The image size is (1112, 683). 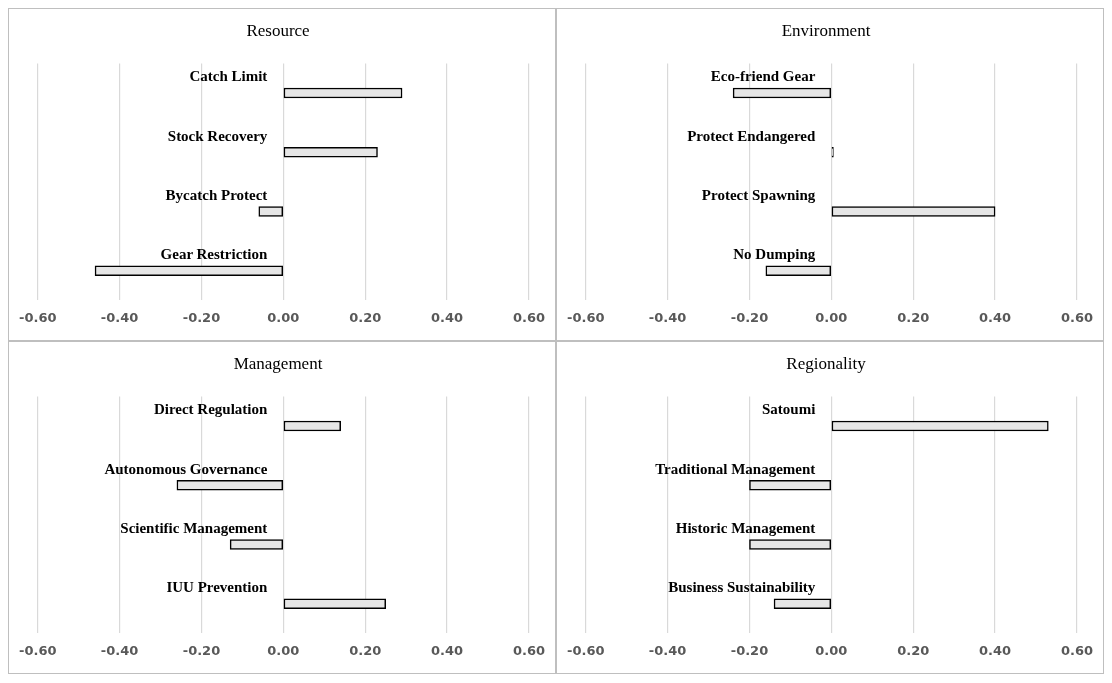 What do you see at coordinates (826, 363) in the screenshot?
I see `chart-title: Regionality` at bounding box center [826, 363].